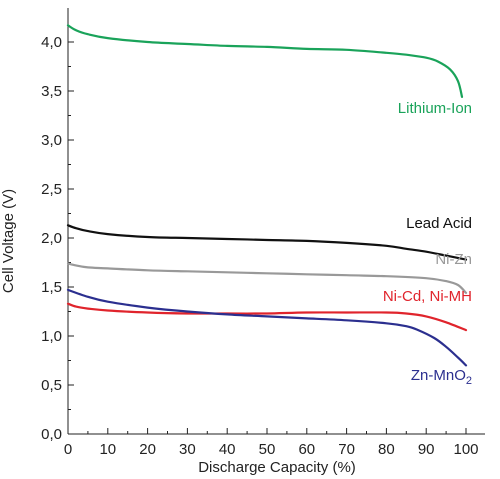 The height and width of the screenshot is (479, 500). Describe the element at coordinates (439, 223) in the screenshot. I see `series-label-lead-acid: Lead Acid` at that location.